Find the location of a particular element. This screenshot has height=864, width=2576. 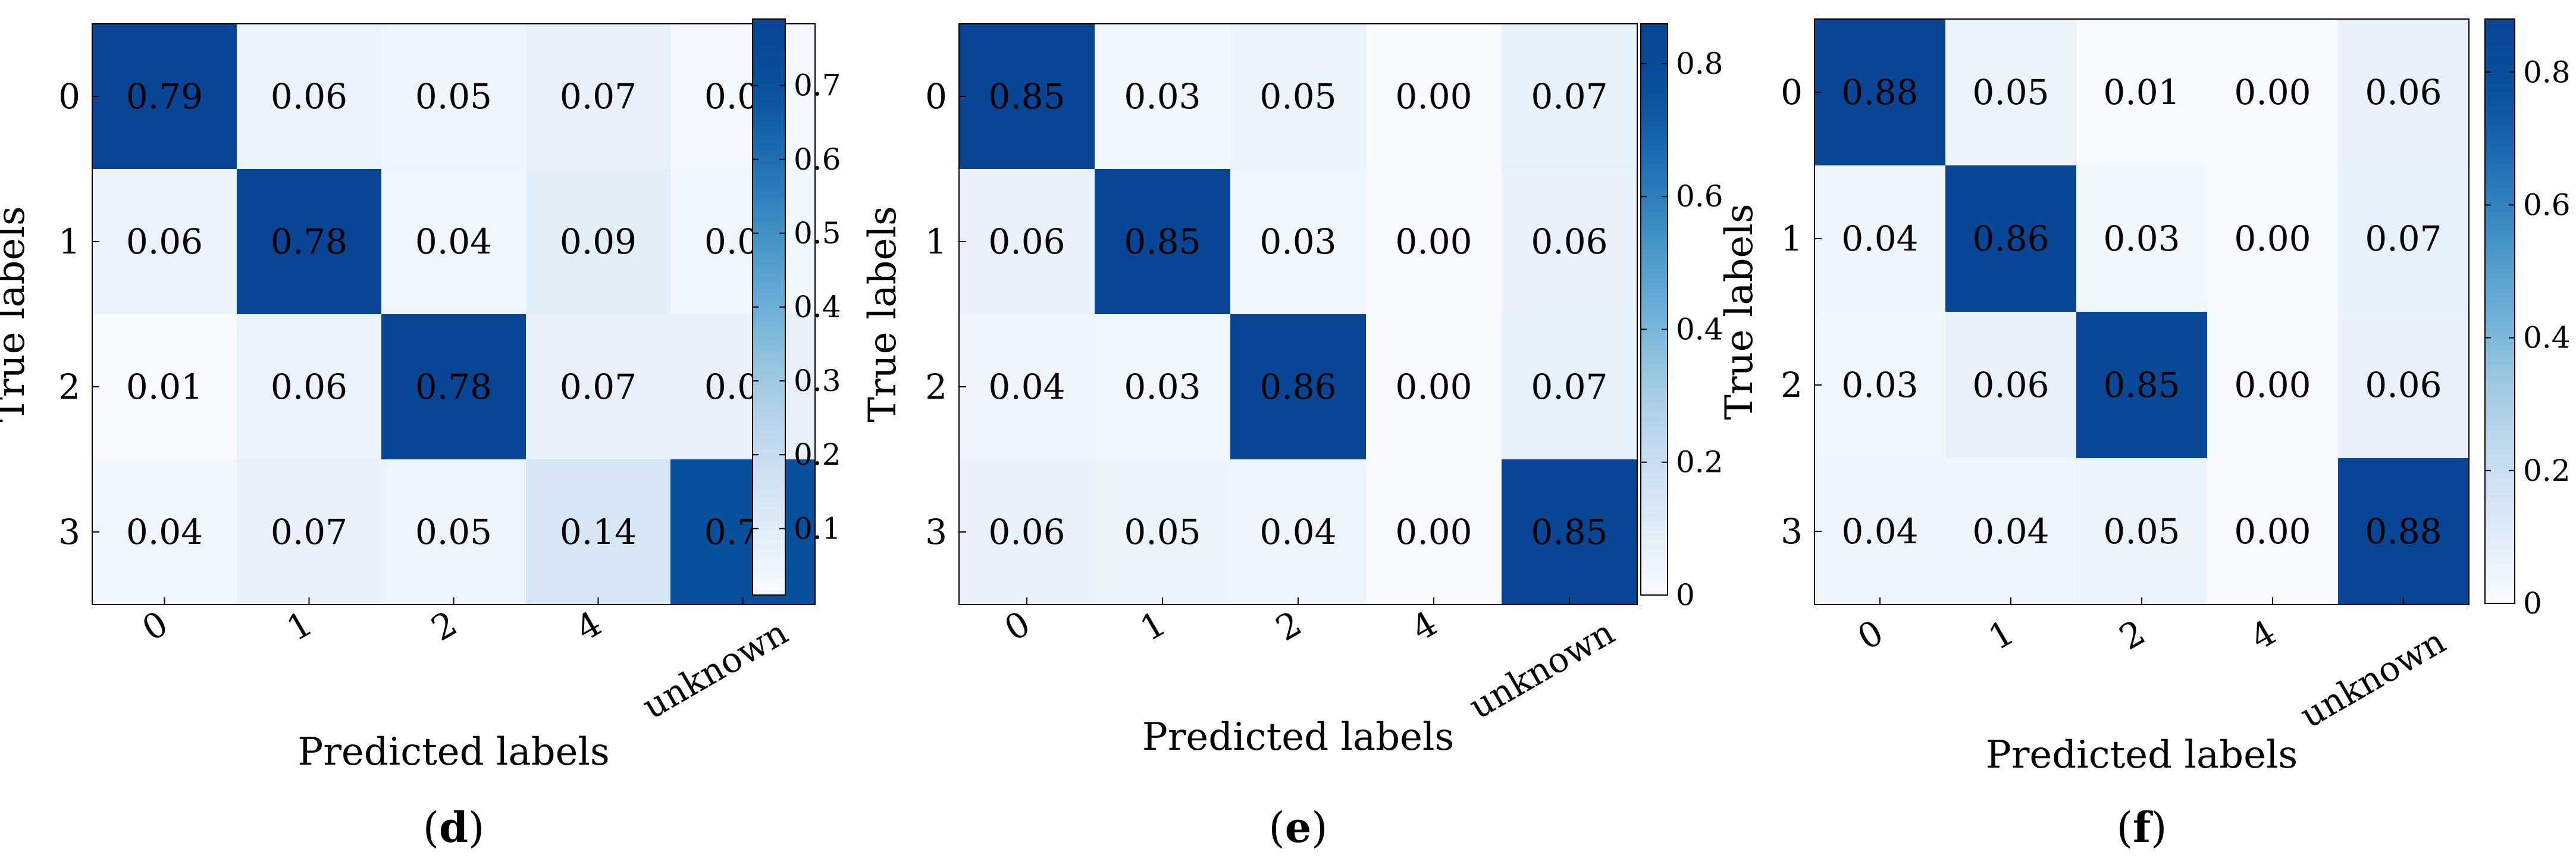

x-tick-label: 1 is located at coordinates (2002, 635).